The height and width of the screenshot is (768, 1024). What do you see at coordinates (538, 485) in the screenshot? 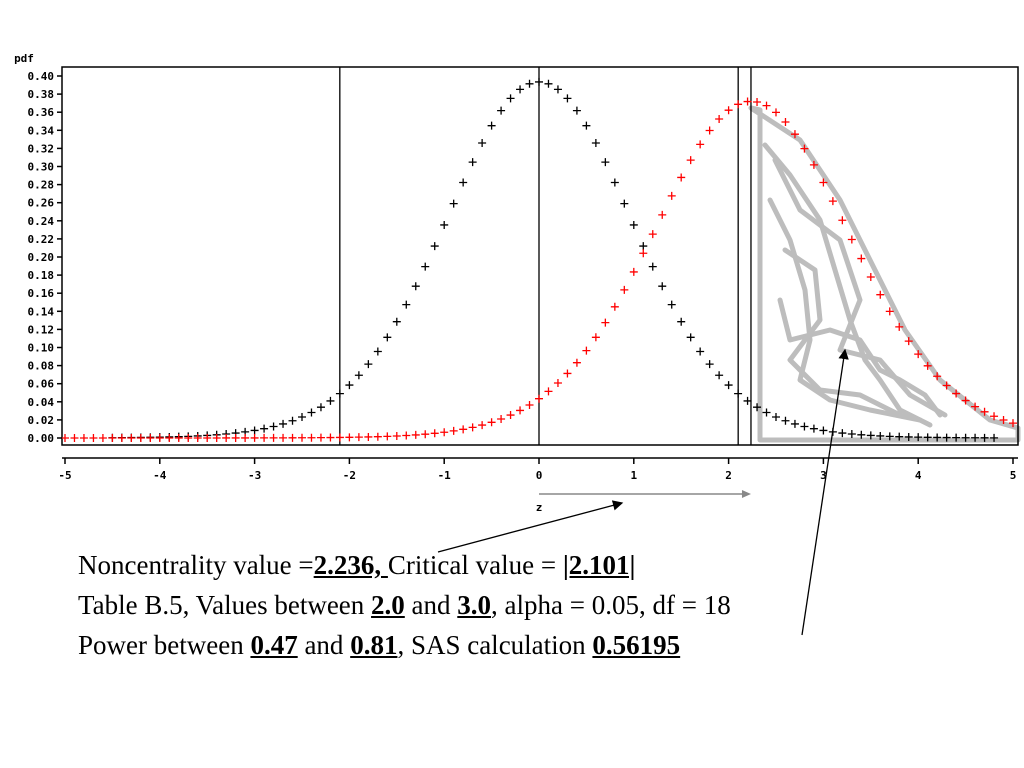
I see `x-axis: -5 -4 -3 -2 -1 0 1 2 3 4 5 z` at bounding box center [538, 485].